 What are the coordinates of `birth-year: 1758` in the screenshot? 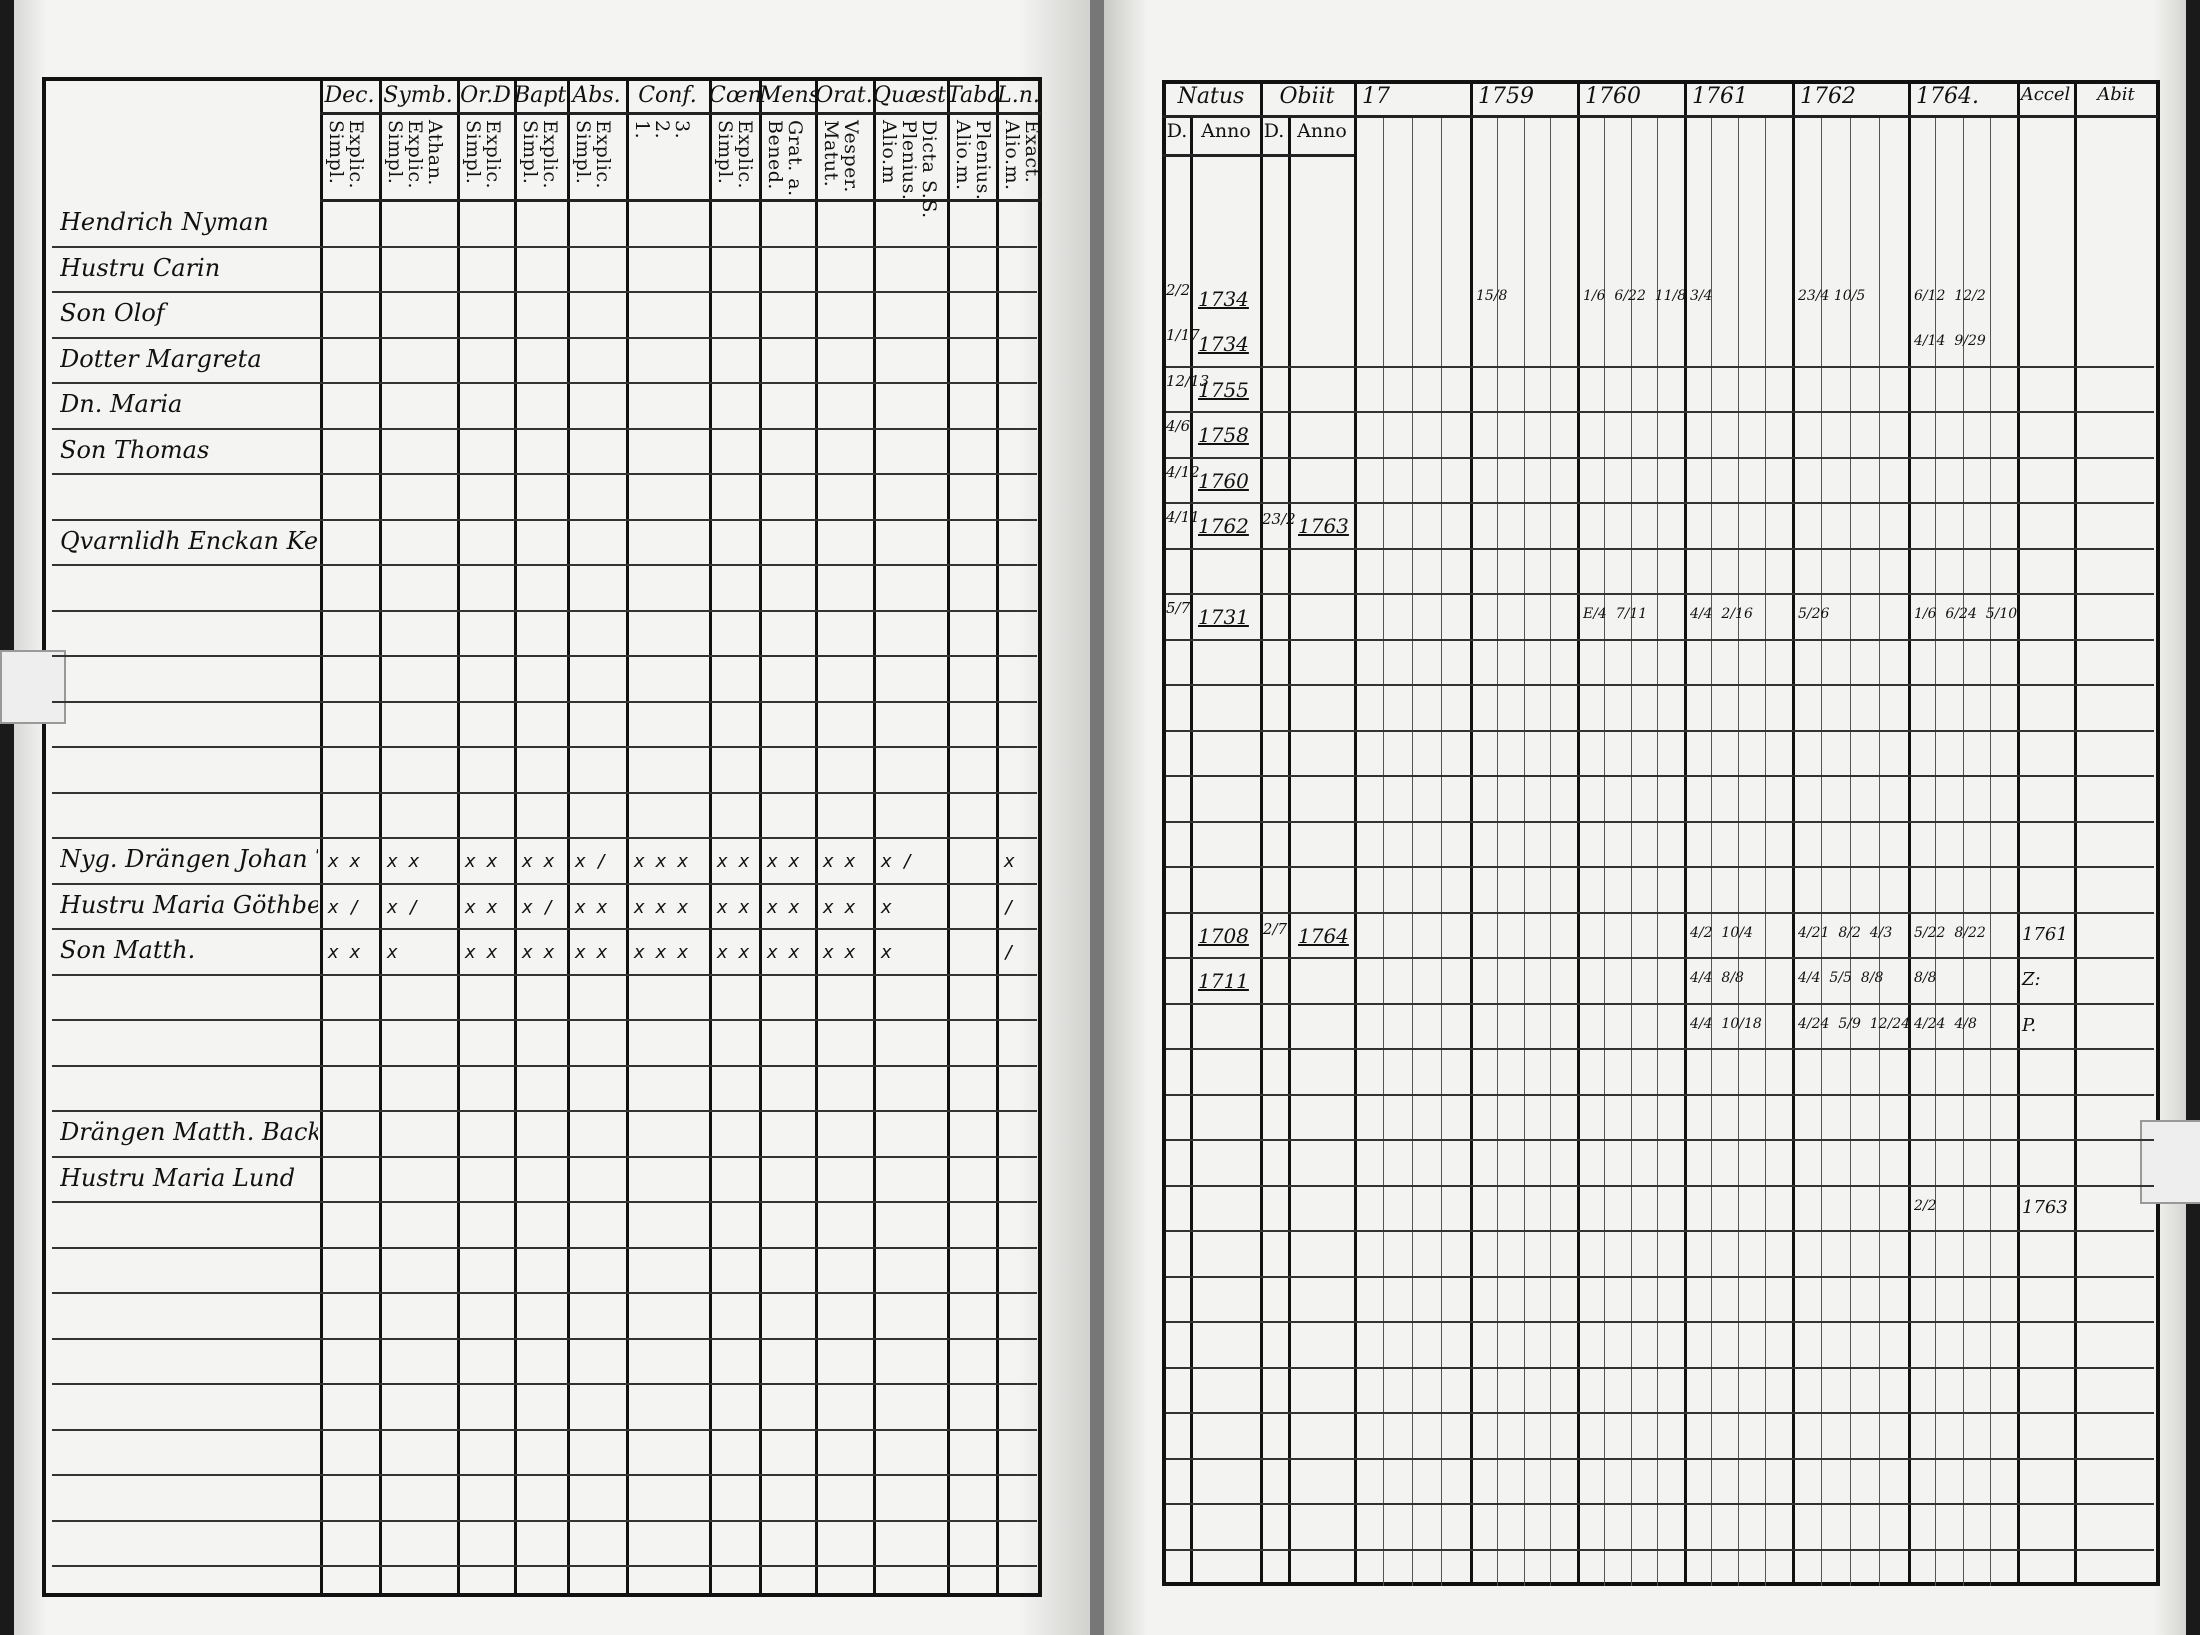 It's located at (1223, 435).